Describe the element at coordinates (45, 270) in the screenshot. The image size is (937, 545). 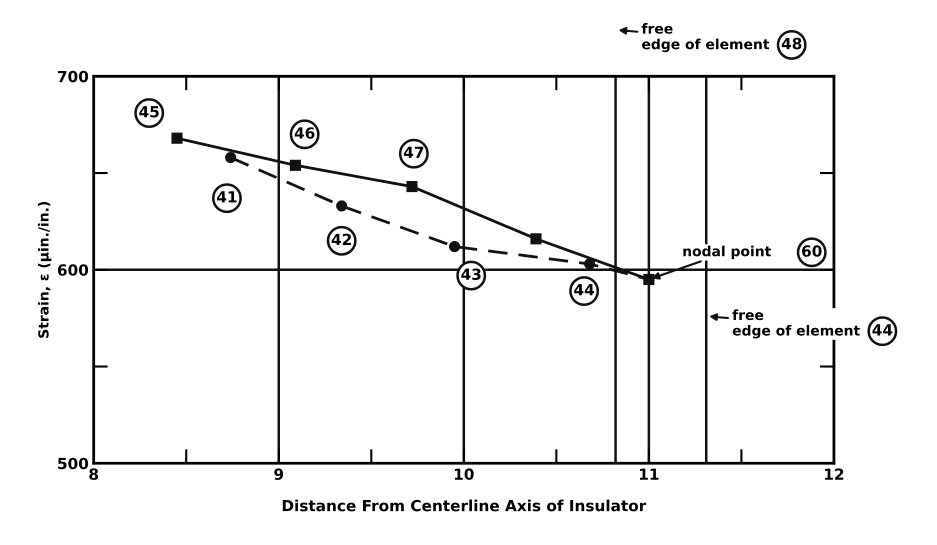
I see `y-axis-title: Strain, ε (μin./in.)` at that location.